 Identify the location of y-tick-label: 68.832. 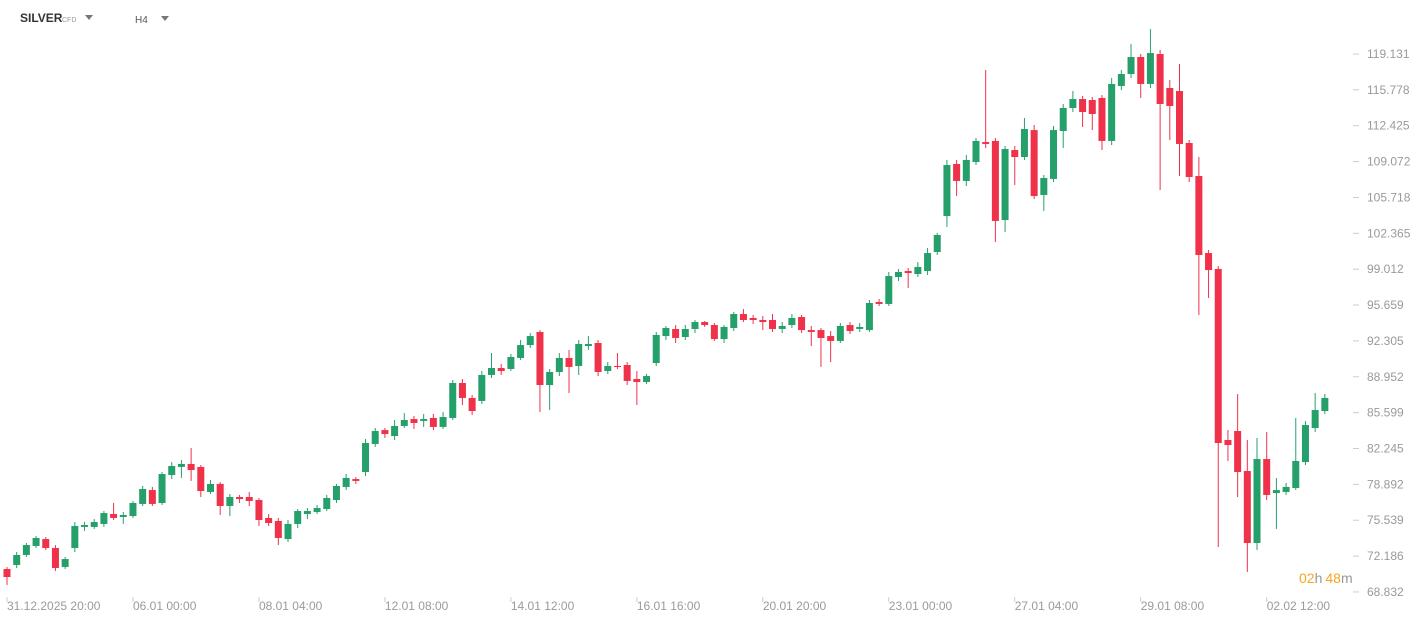
(1385, 592).